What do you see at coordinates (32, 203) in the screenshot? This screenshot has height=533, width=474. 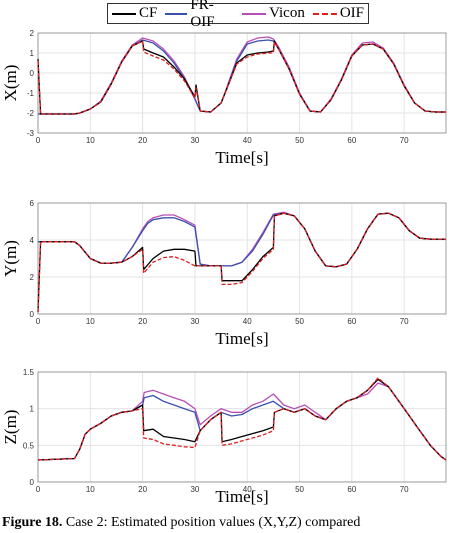 I see `y-tick-label: 6` at bounding box center [32, 203].